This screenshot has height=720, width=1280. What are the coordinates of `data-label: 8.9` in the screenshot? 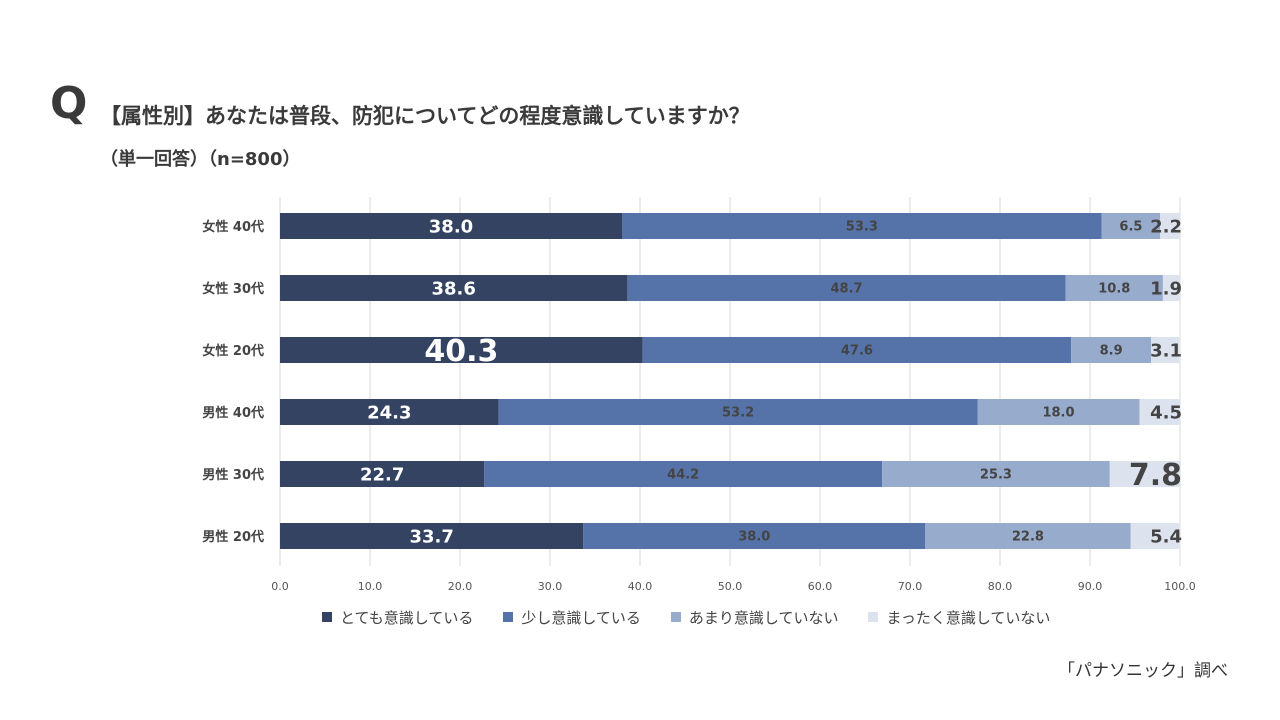 It's located at (1111, 351).